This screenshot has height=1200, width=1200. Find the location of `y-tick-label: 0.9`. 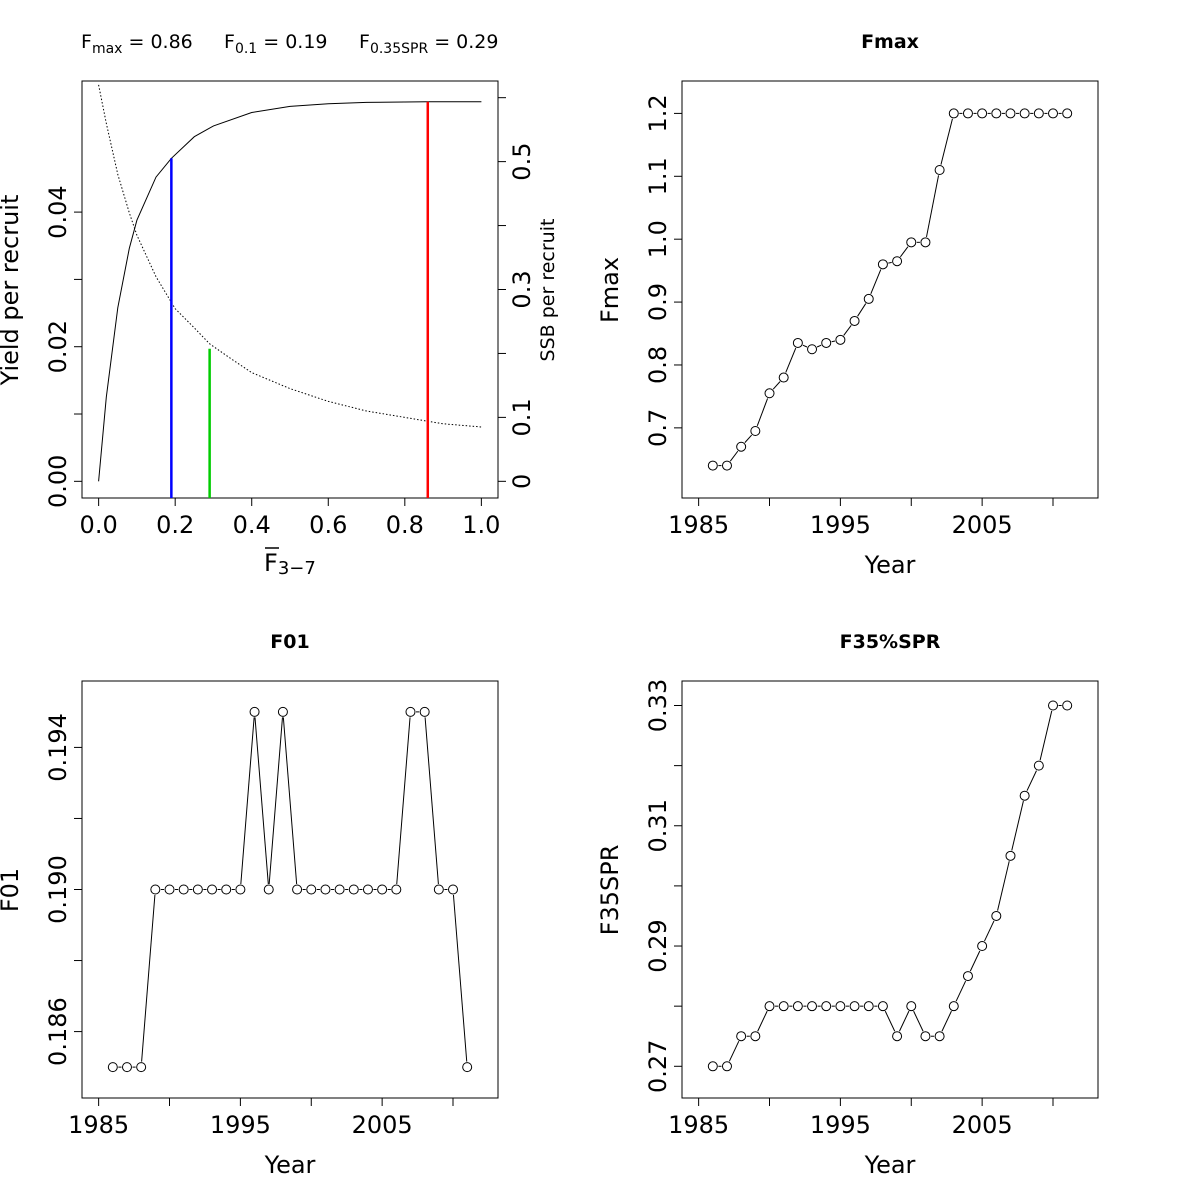

y-tick-label: 0.9 is located at coordinates (658, 302).